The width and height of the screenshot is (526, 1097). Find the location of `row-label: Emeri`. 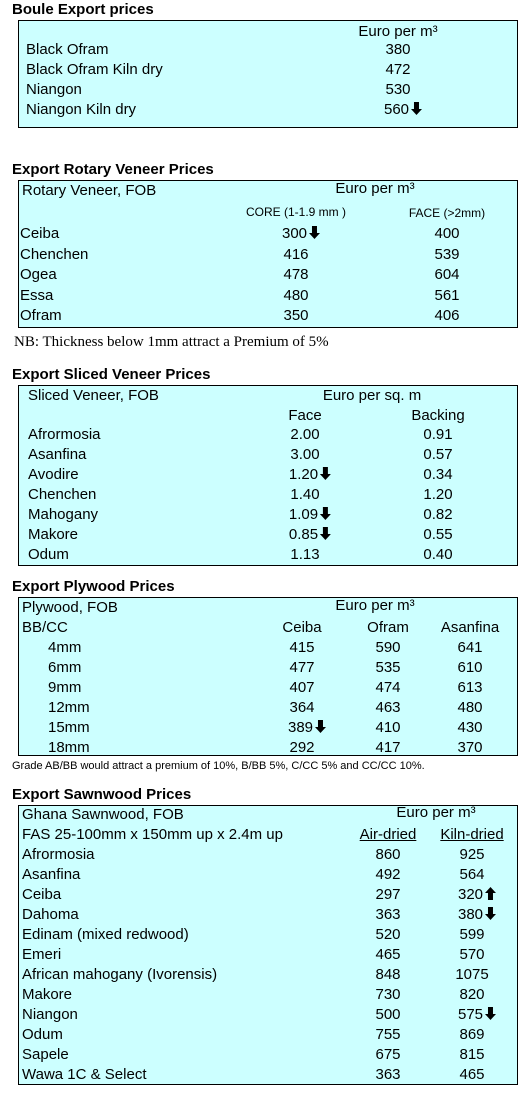

row-label: Emeri is located at coordinates (42, 954).